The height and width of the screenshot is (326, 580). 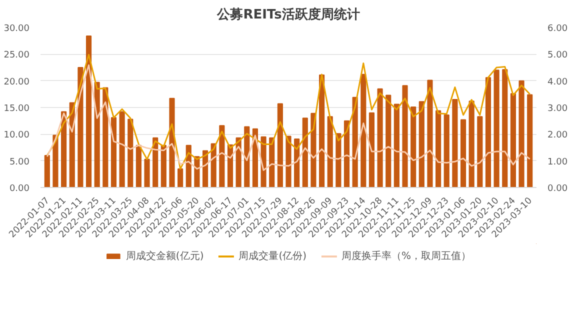 What do you see at coordinates (17, 82) in the screenshot?
I see `y-tick-label: 20.00` at bounding box center [17, 82].